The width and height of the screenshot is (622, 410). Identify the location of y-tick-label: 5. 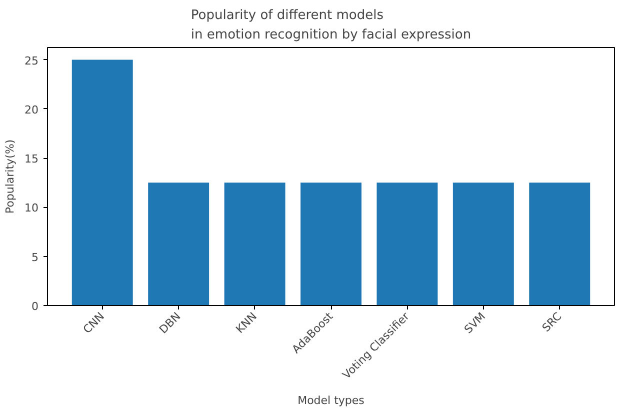
(35, 257).